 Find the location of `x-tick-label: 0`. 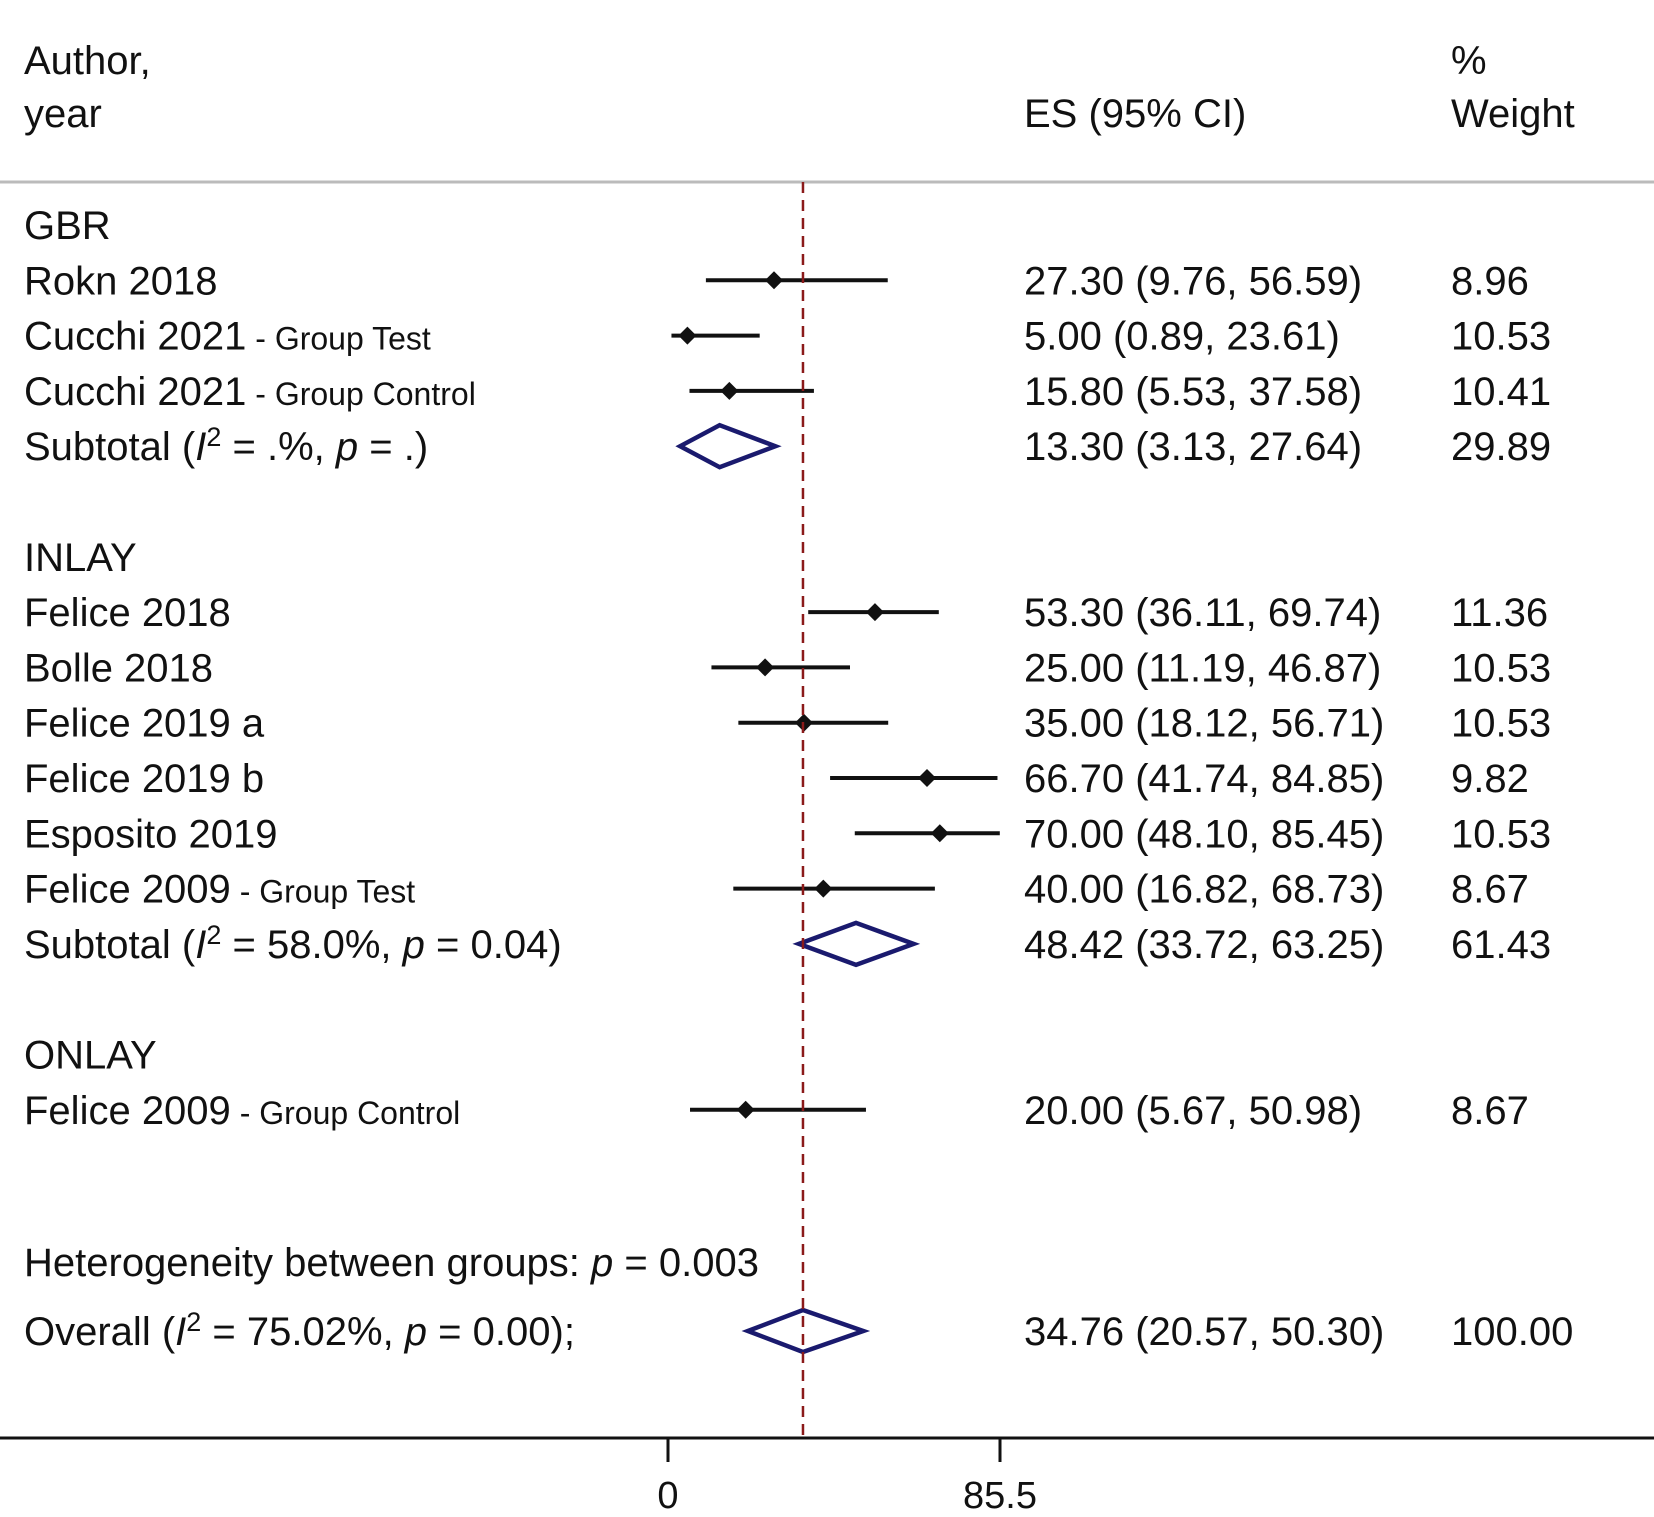

x-tick-label: 0 is located at coordinates (667, 1496).